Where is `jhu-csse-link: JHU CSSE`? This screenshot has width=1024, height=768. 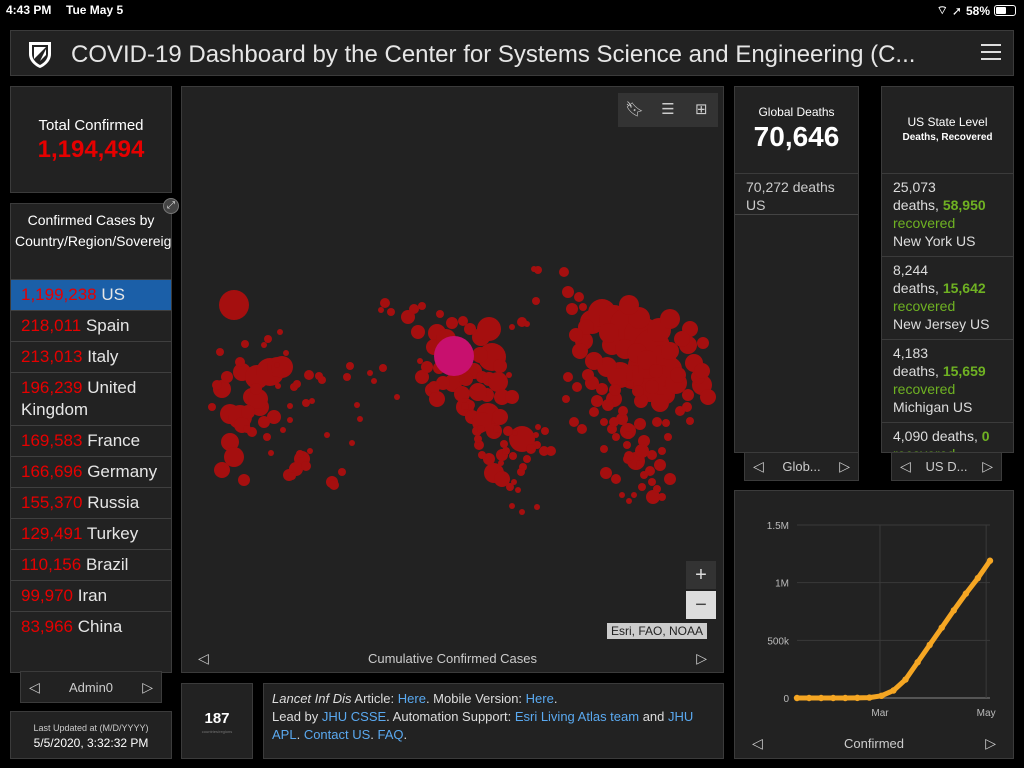
jhu-csse-link: JHU CSSE is located at coordinates (354, 716).